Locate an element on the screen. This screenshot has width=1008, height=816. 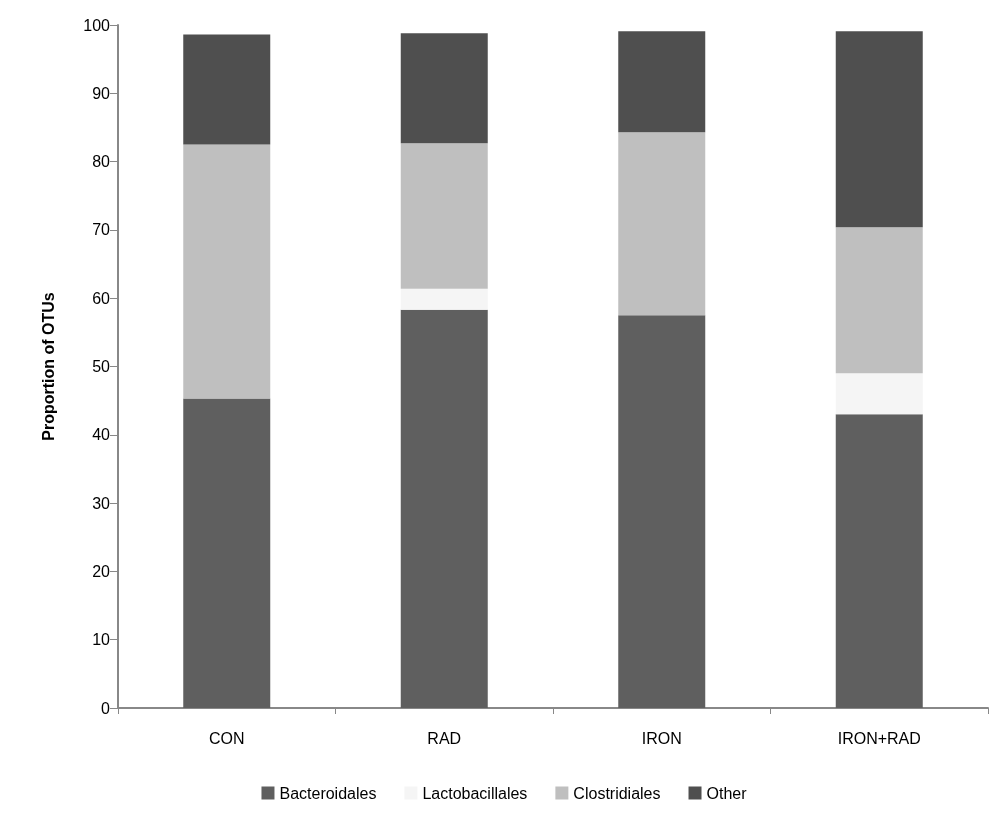
legend-label: Clostridiales is located at coordinates (617, 793).